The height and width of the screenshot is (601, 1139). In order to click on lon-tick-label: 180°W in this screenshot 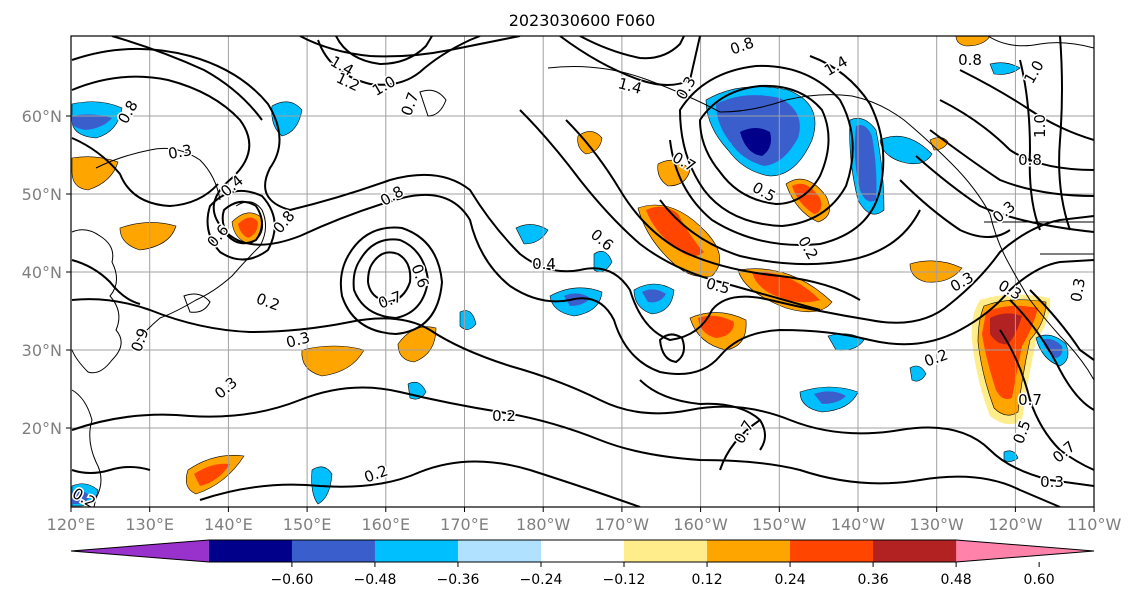, I will do `click(543, 524)`.